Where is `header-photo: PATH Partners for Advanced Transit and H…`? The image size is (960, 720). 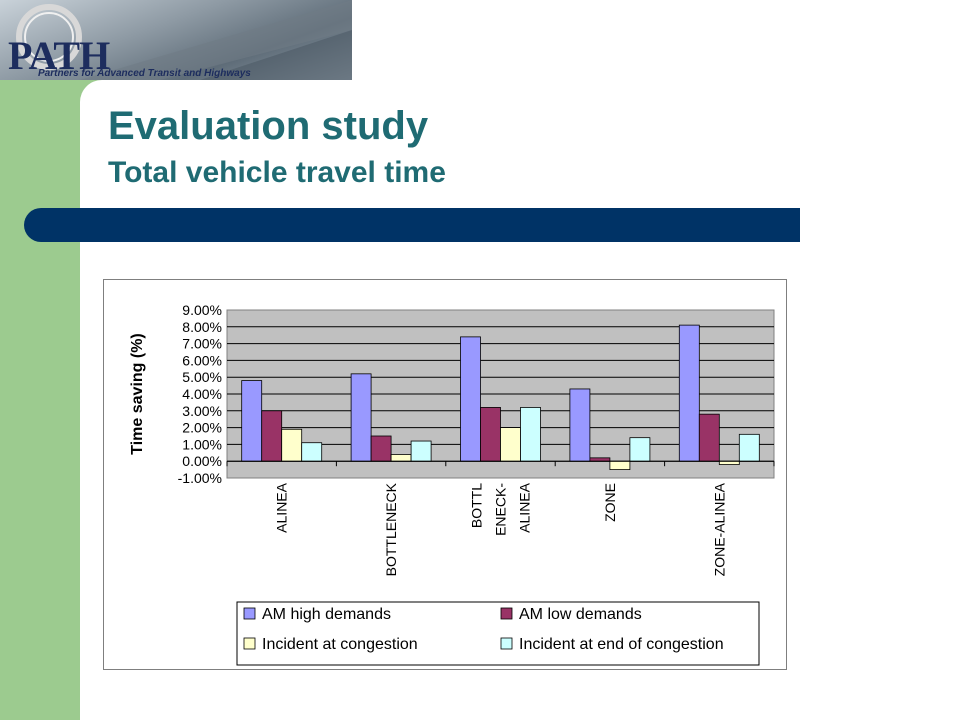
header-photo: PATH Partners for Advanced Transit and H… is located at coordinates (176, 40).